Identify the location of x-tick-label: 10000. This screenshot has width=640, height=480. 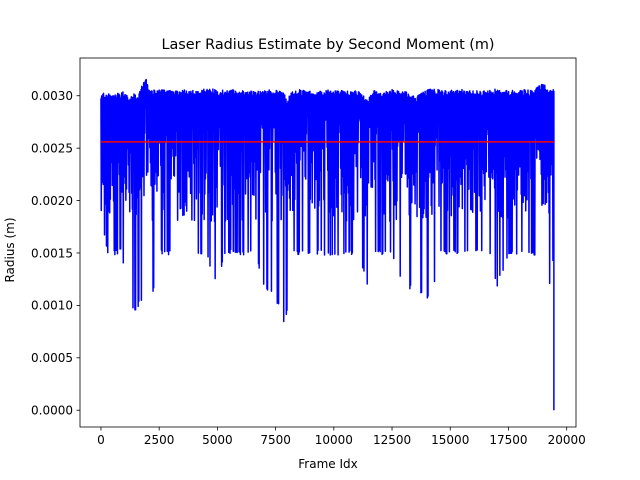
(334, 440).